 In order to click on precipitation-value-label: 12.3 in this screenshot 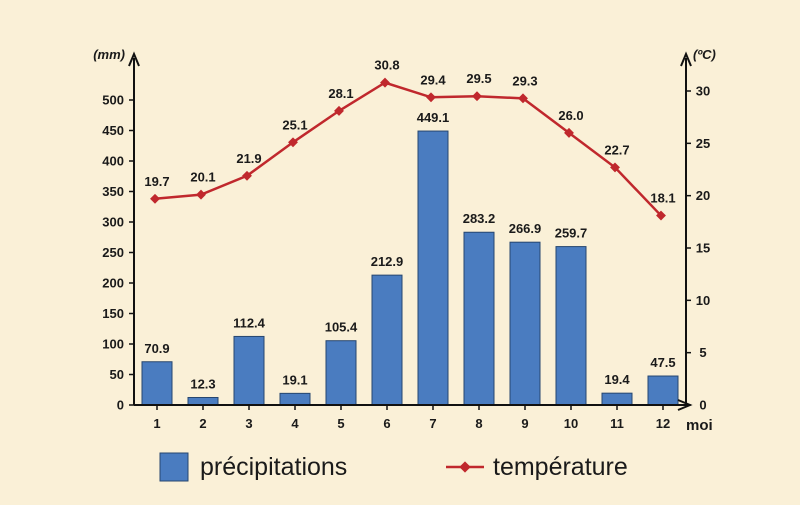, I will do `click(202, 383)`.